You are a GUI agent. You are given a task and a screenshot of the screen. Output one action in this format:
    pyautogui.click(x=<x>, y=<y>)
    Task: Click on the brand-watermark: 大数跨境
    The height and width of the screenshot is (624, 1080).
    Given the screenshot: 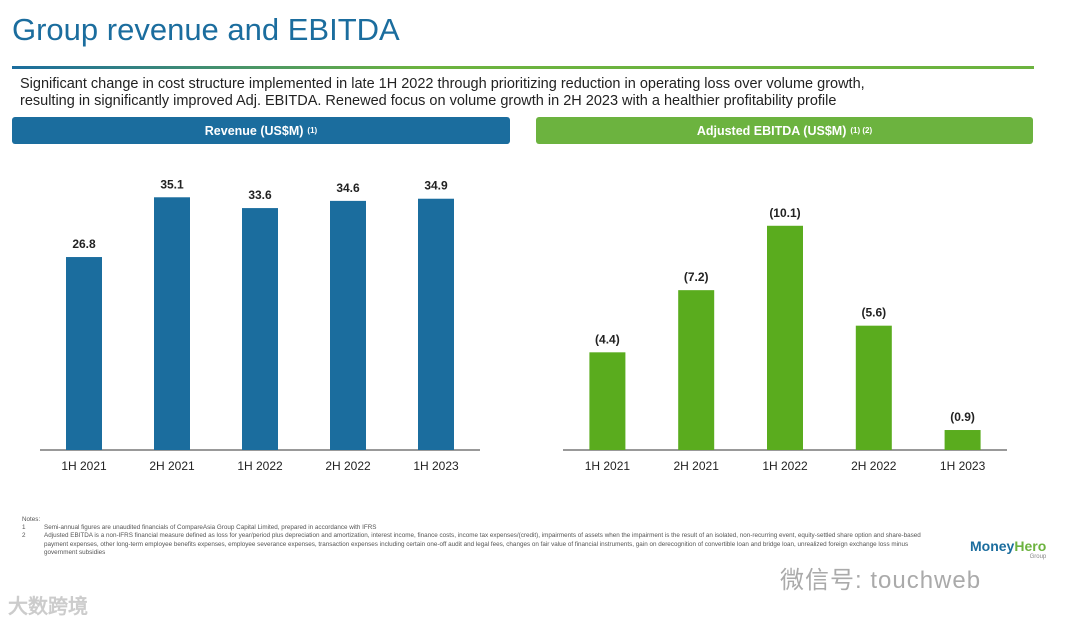 What is the action you would take?
    pyautogui.click(x=48, y=607)
    